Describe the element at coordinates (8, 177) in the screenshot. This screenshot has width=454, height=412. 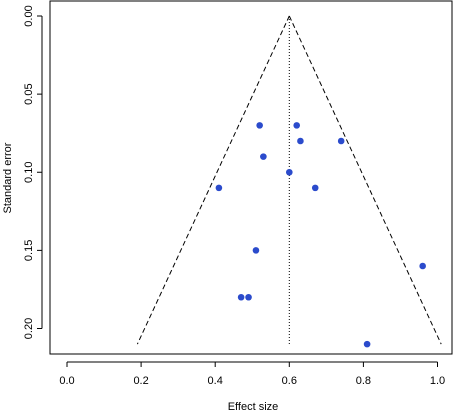
I see `y-axis-title: Standard error` at that location.